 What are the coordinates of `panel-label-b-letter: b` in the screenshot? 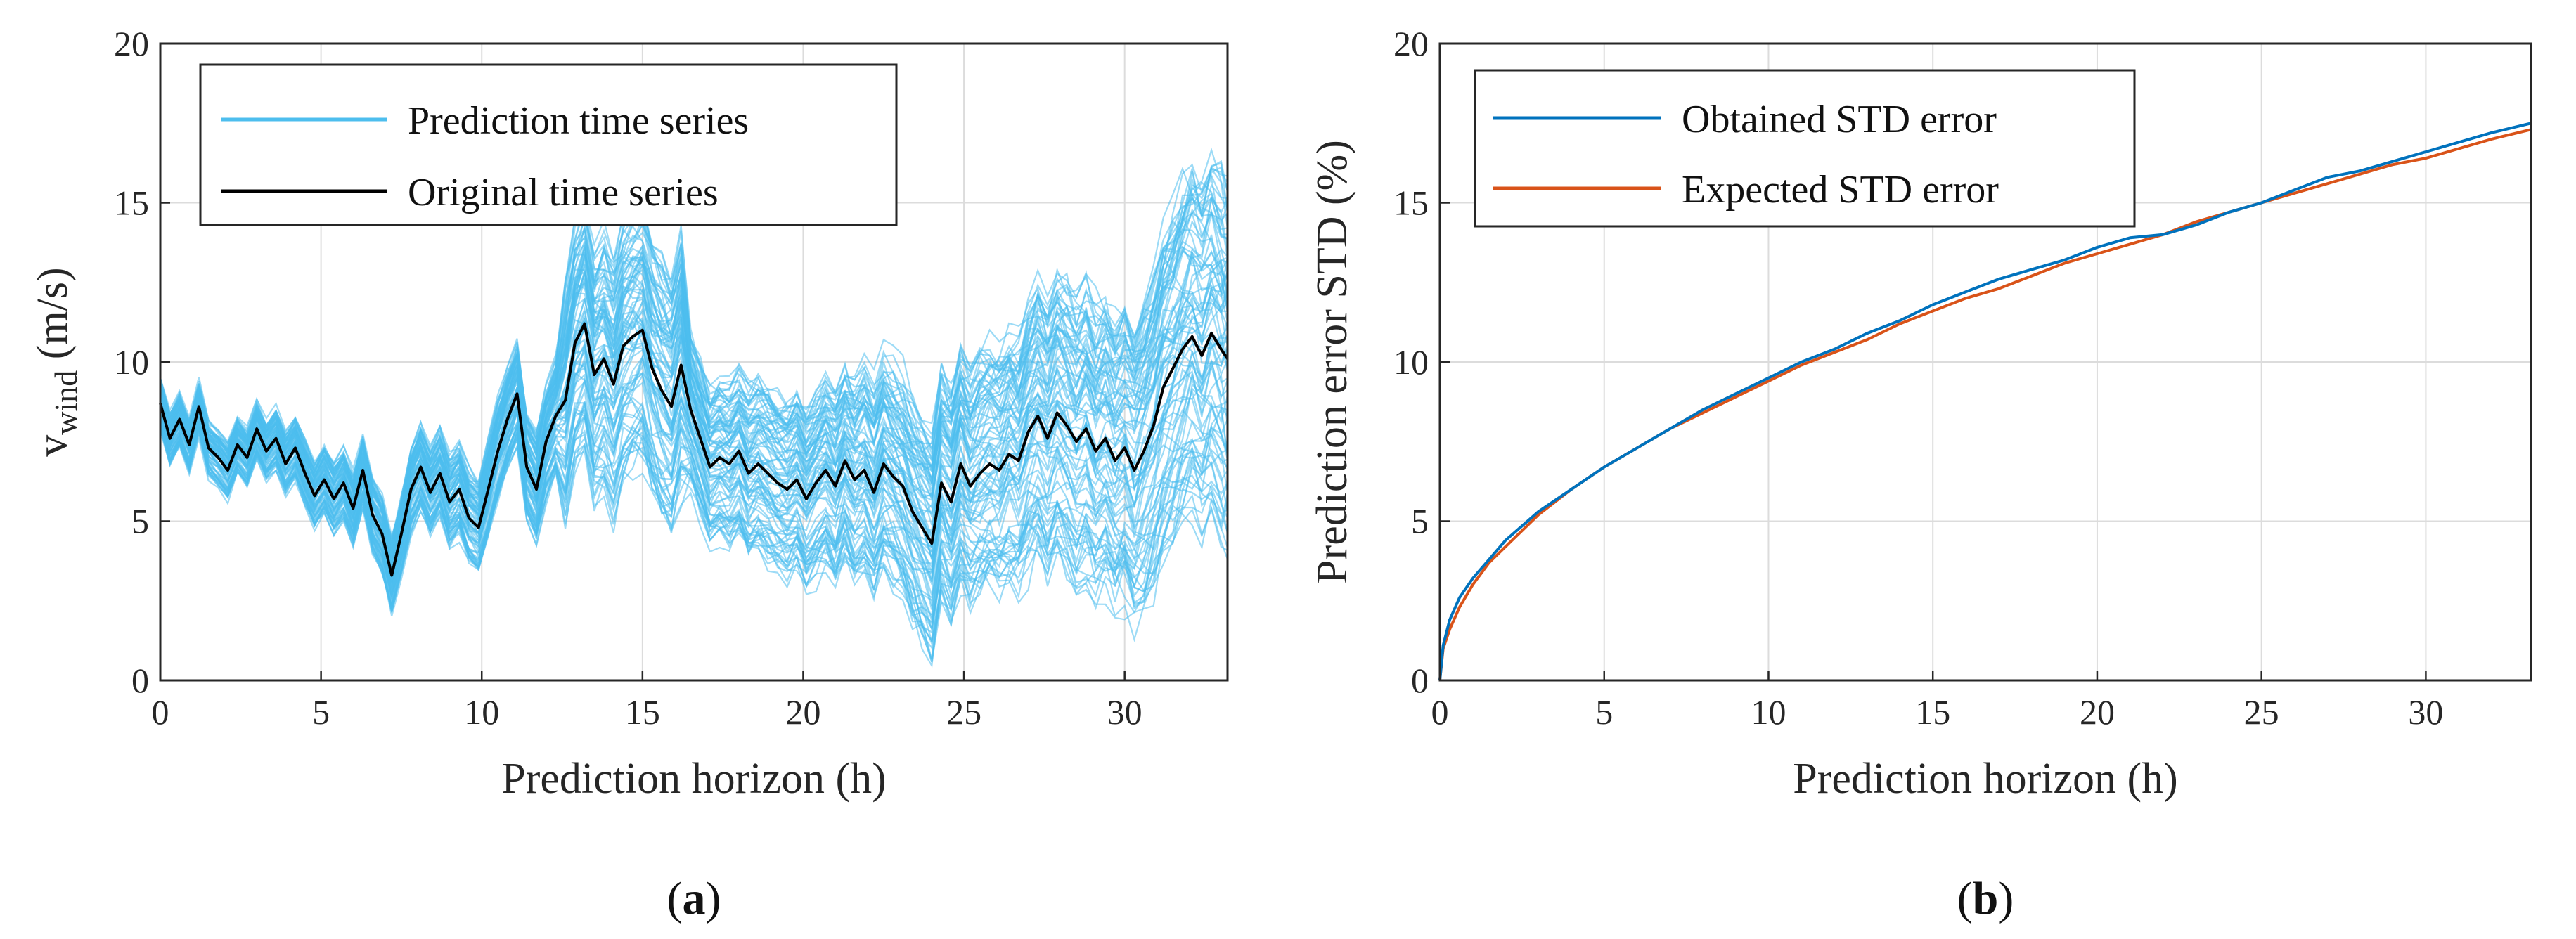 It's located at (1986, 898).